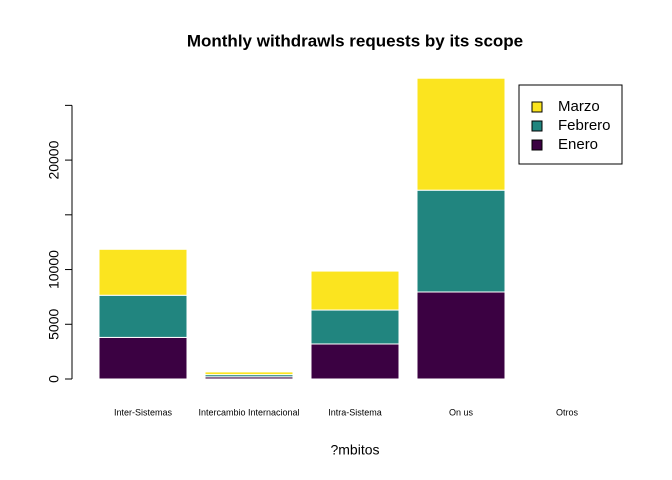 This screenshot has width=672, height=480. I want to click on y-tick-label: 0, so click(54, 379).